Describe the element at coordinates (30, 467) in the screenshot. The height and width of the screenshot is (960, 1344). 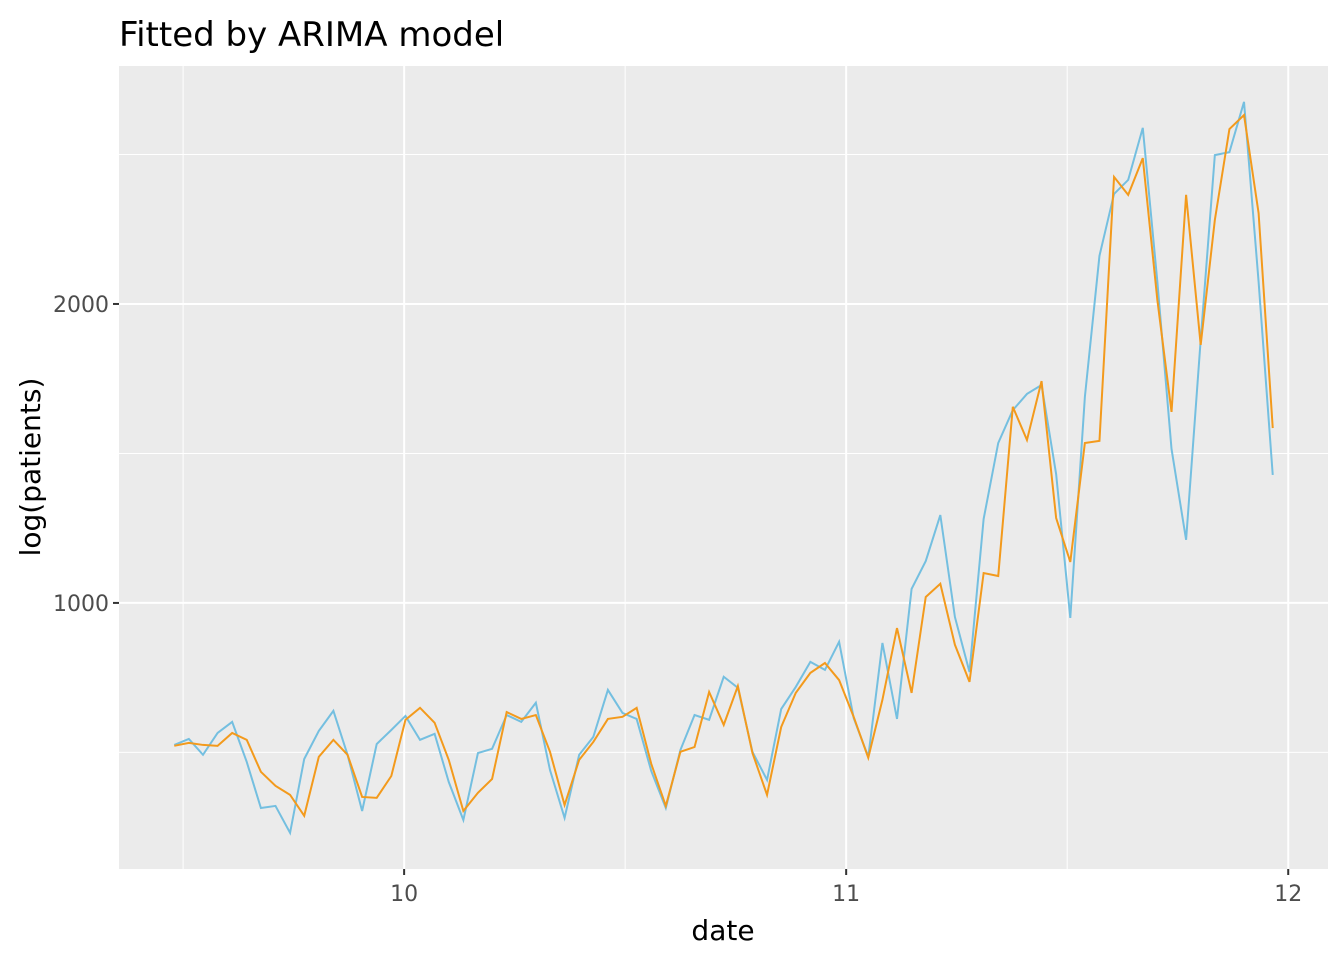
I see `y-axis-title: log(patients)` at that location.